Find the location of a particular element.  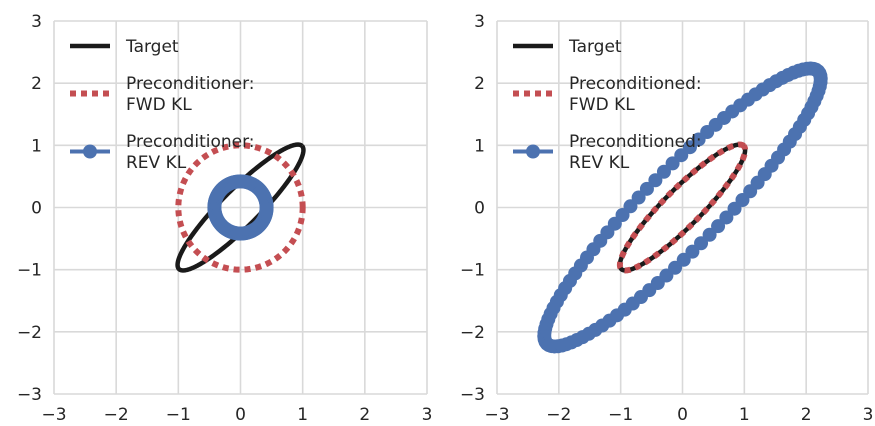

legend-label: Preconditioner: REV KL is located at coordinates (190, 152).